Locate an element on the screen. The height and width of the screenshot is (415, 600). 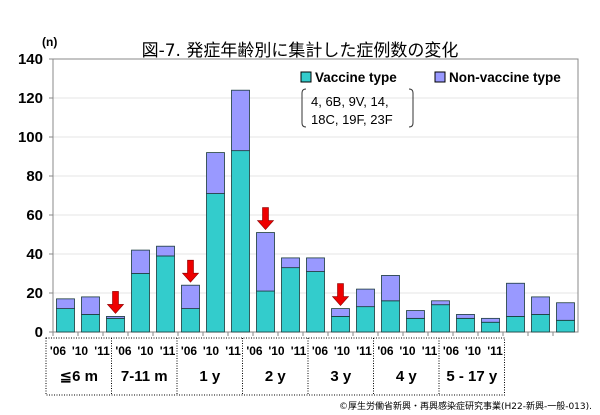
y-tick-label: 60 is located at coordinates (34, 215).